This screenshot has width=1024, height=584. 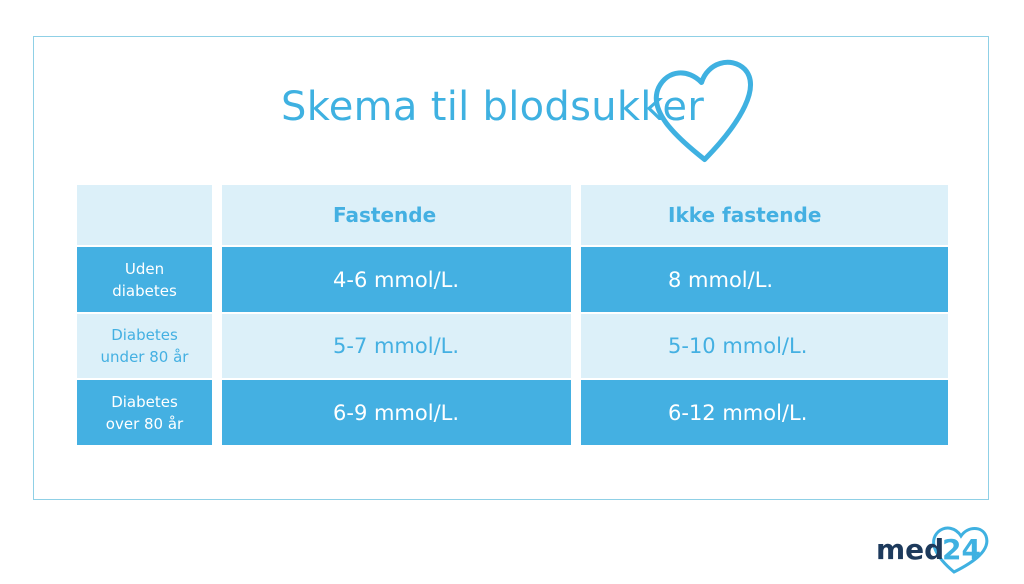 What do you see at coordinates (703, 111) in the screenshot?
I see `heart-icon` at bounding box center [703, 111].